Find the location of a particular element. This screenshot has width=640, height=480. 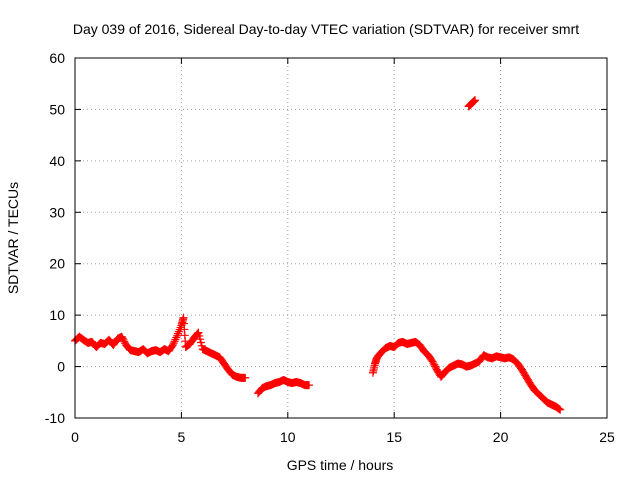

y-tick-label: 10 is located at coordinates (57, 315).